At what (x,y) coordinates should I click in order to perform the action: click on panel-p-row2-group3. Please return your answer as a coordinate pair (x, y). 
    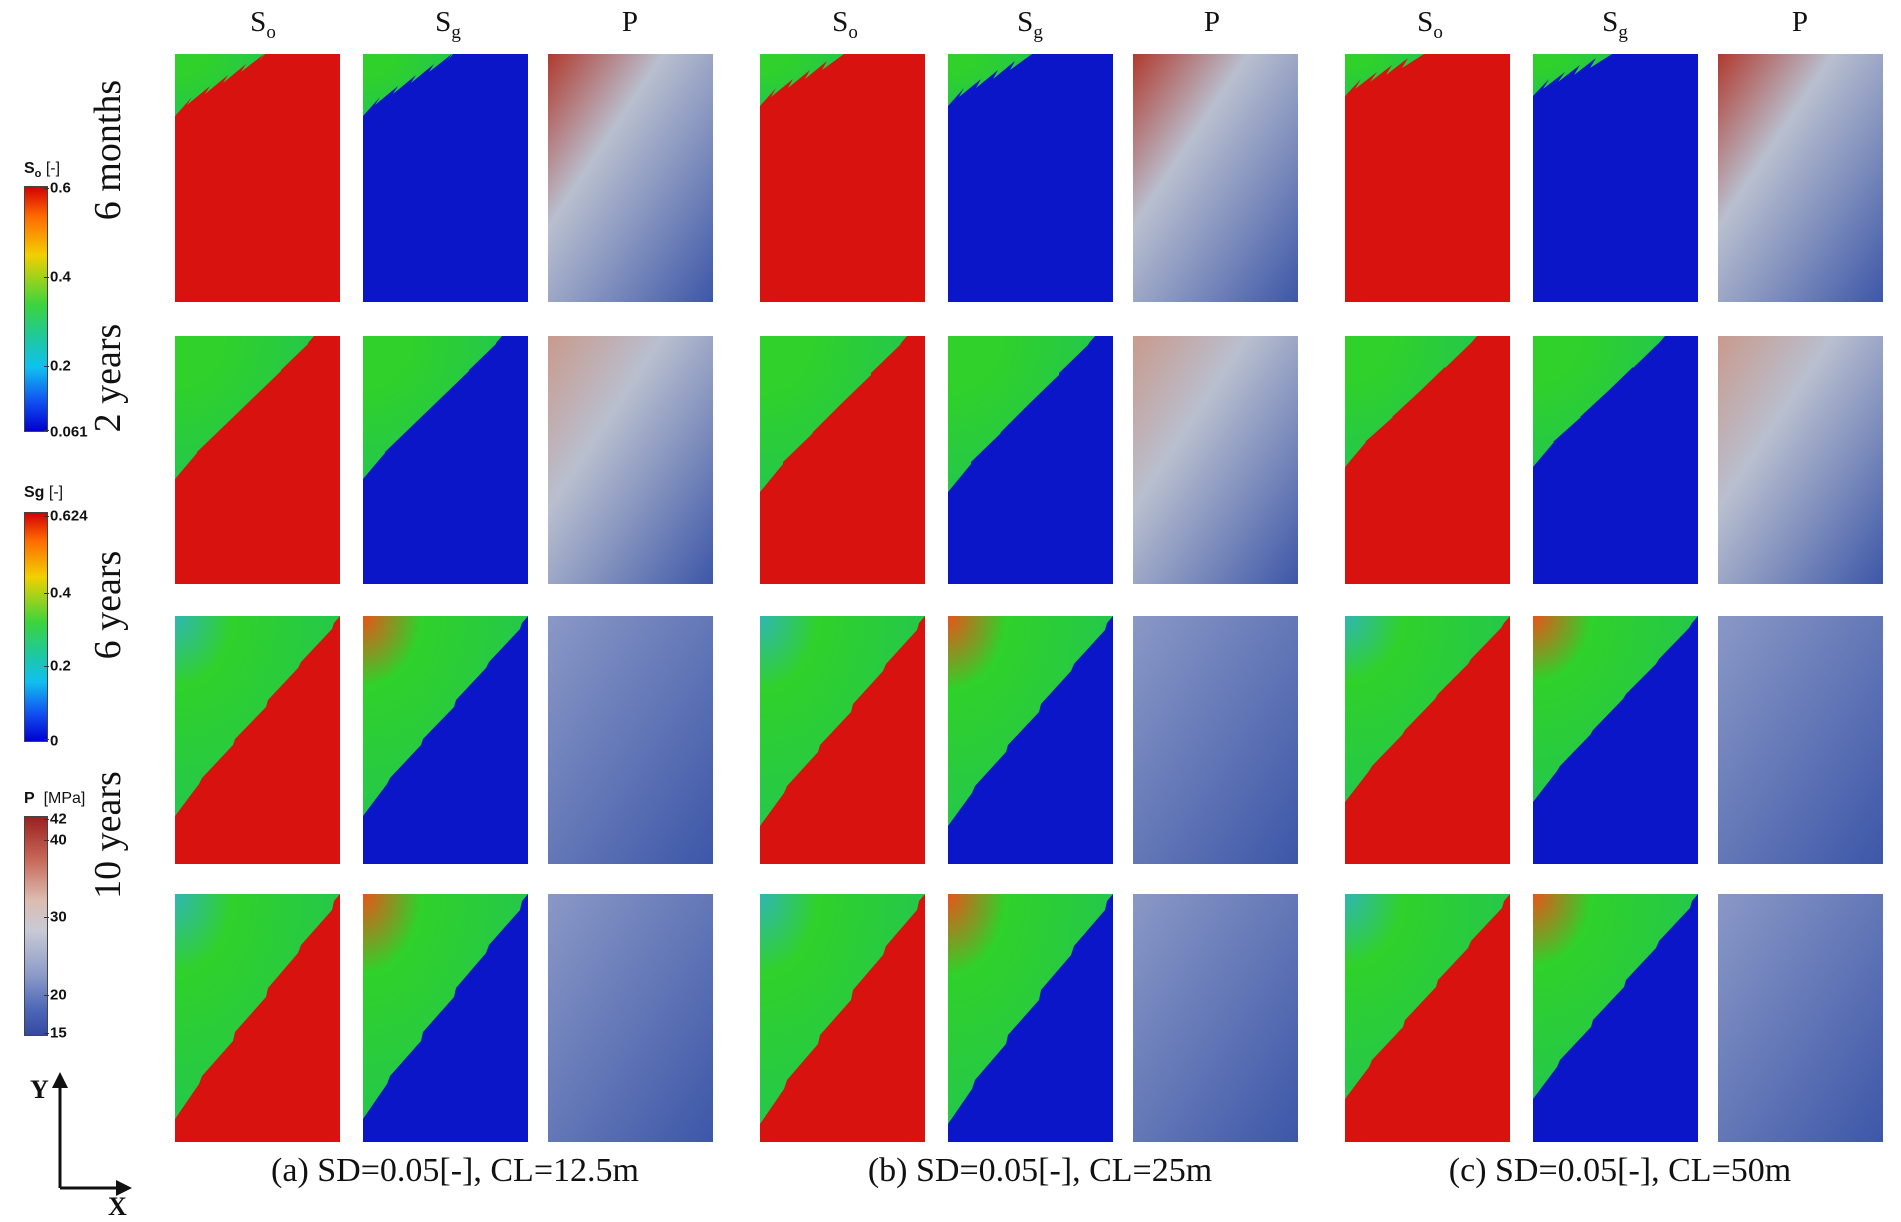
    Looking at the image, I should click on (1800, 460).